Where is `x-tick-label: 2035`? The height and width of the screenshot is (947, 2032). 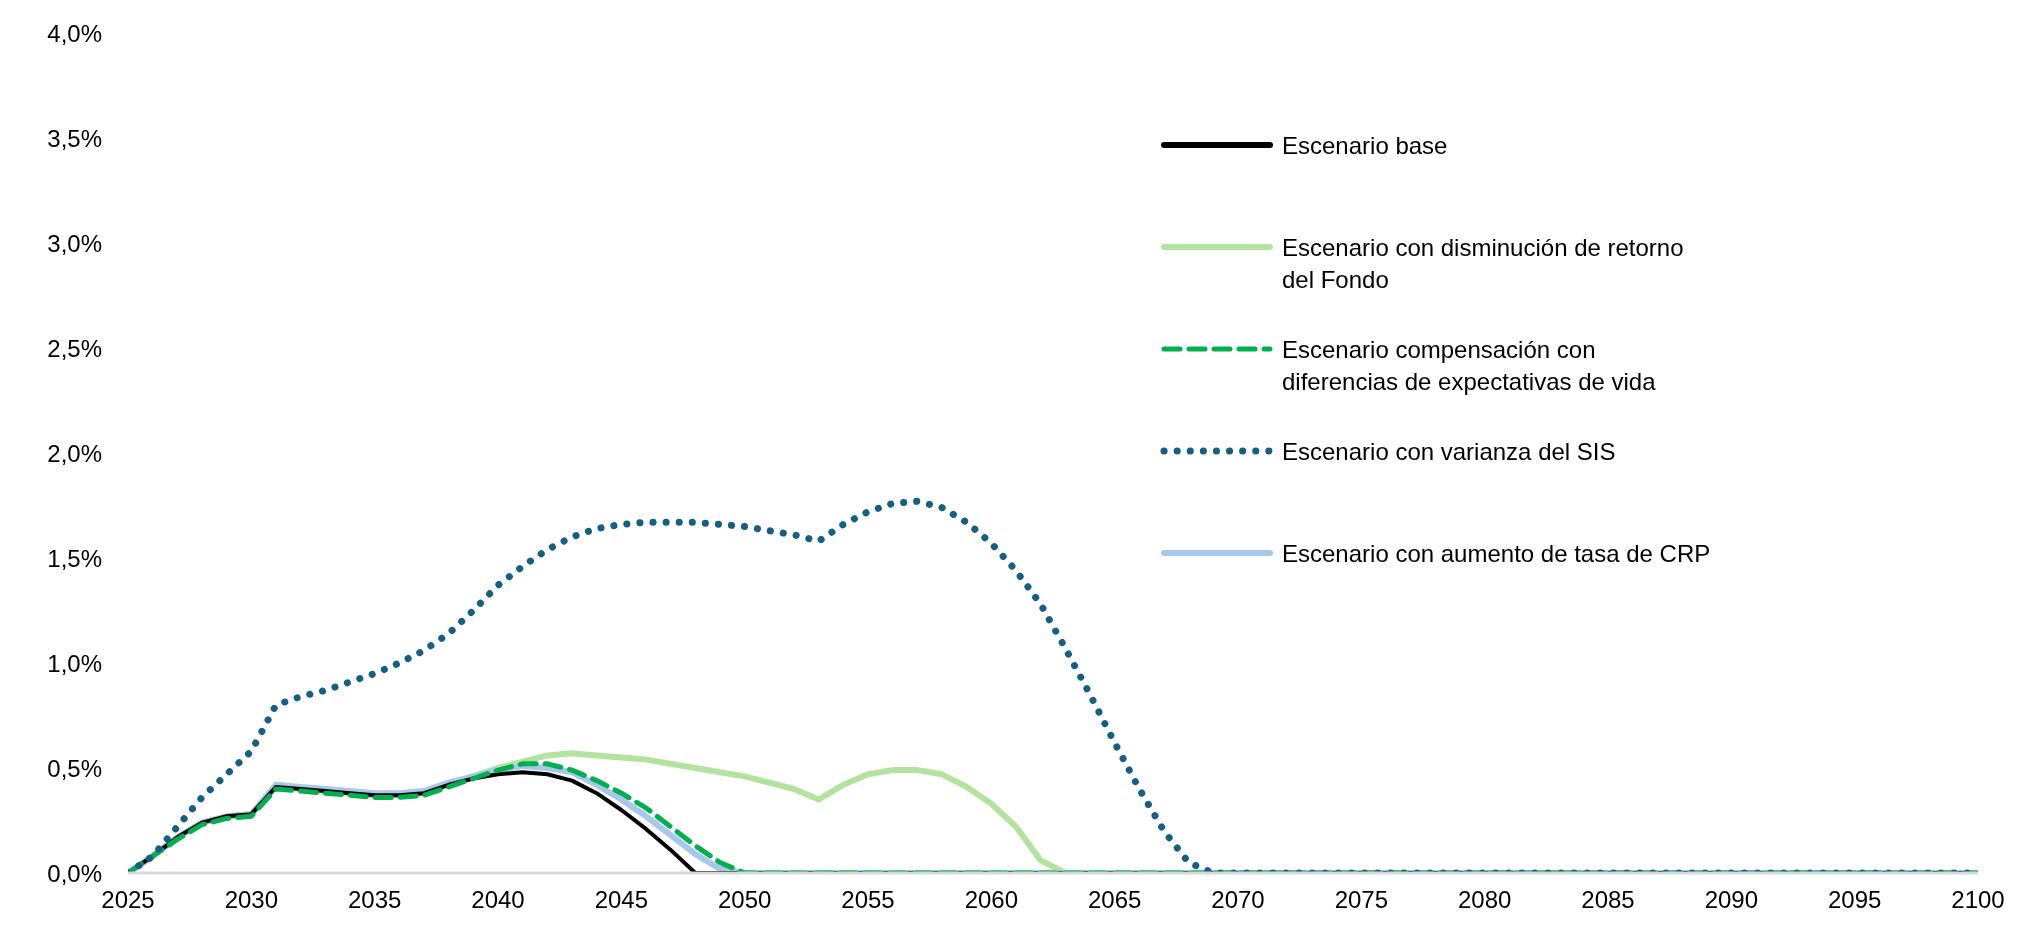
x-tick-label: 2035 is located at coordinates (374, 900).